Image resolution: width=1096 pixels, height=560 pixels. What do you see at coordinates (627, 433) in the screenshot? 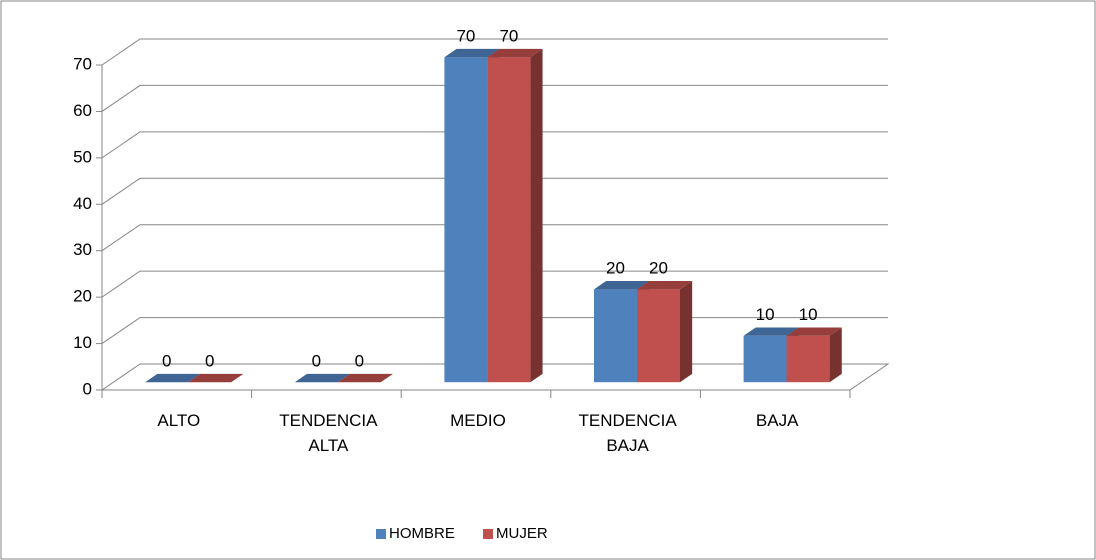
I see `x-tick-label: TENDENCIA BAJA` at bounding box center [627, 433].